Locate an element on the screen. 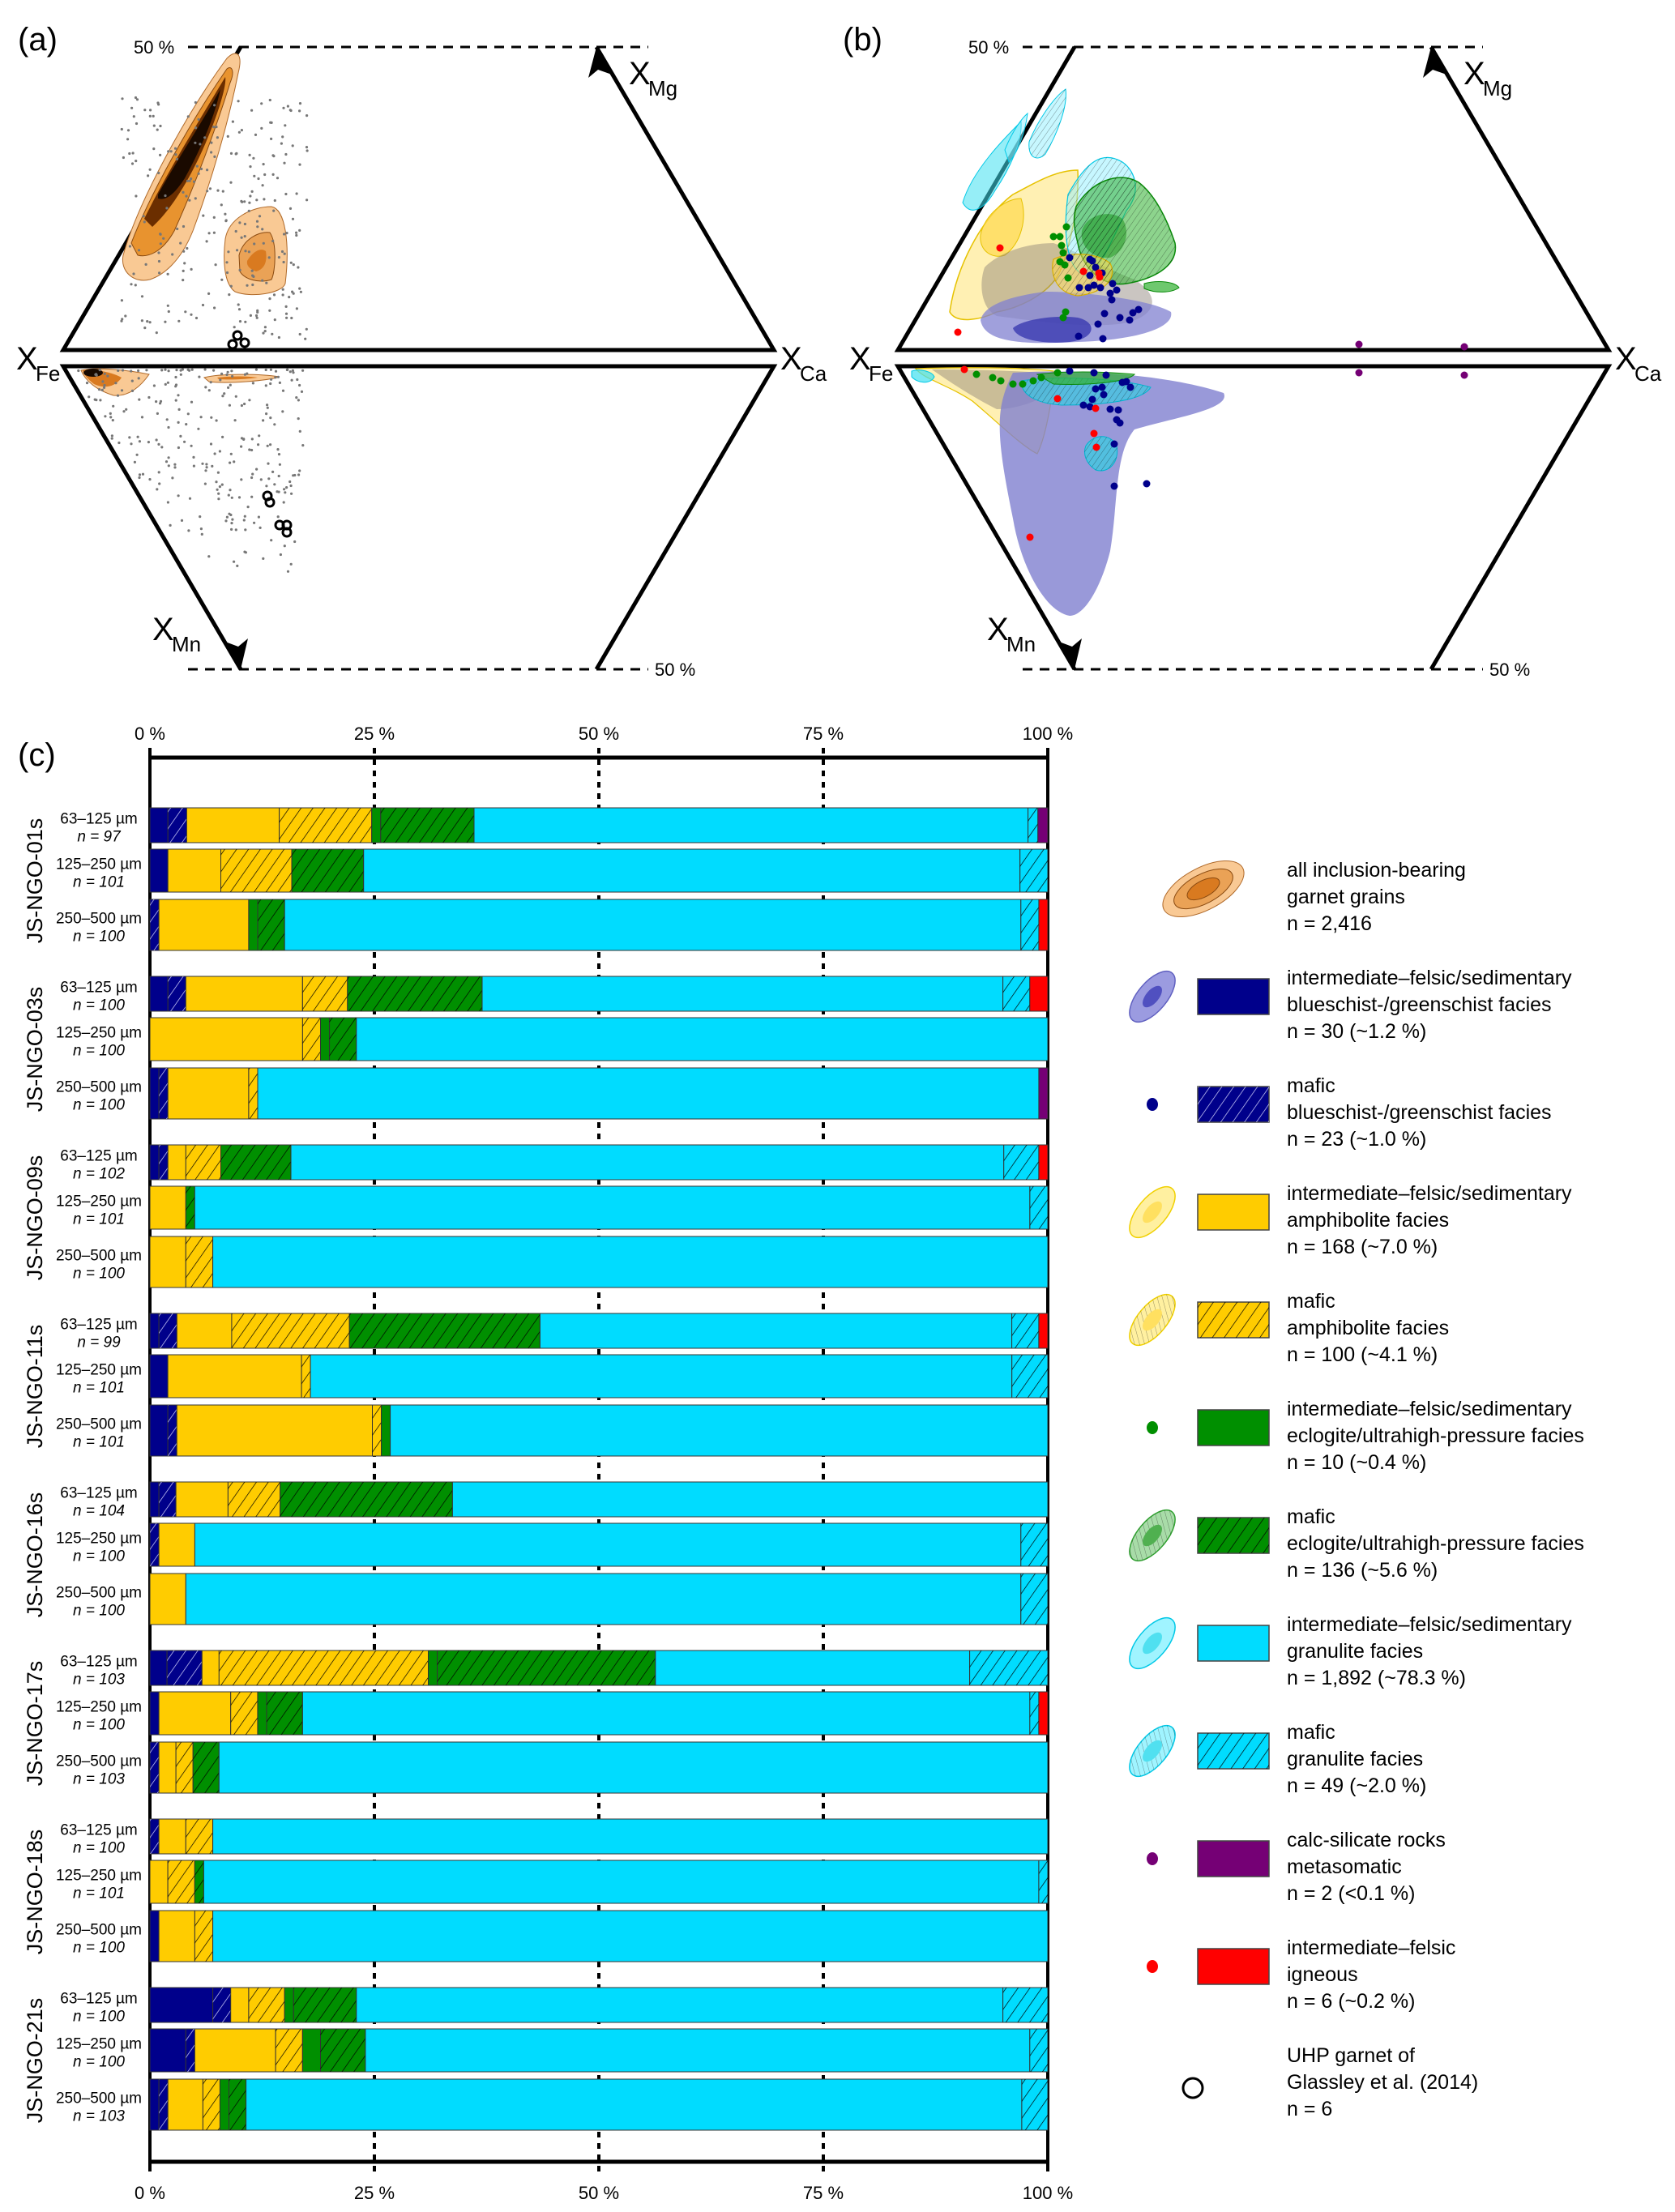 This screenshot has width=1675, height=2212. lower-density-secondary is located at coordinates (241, 378).